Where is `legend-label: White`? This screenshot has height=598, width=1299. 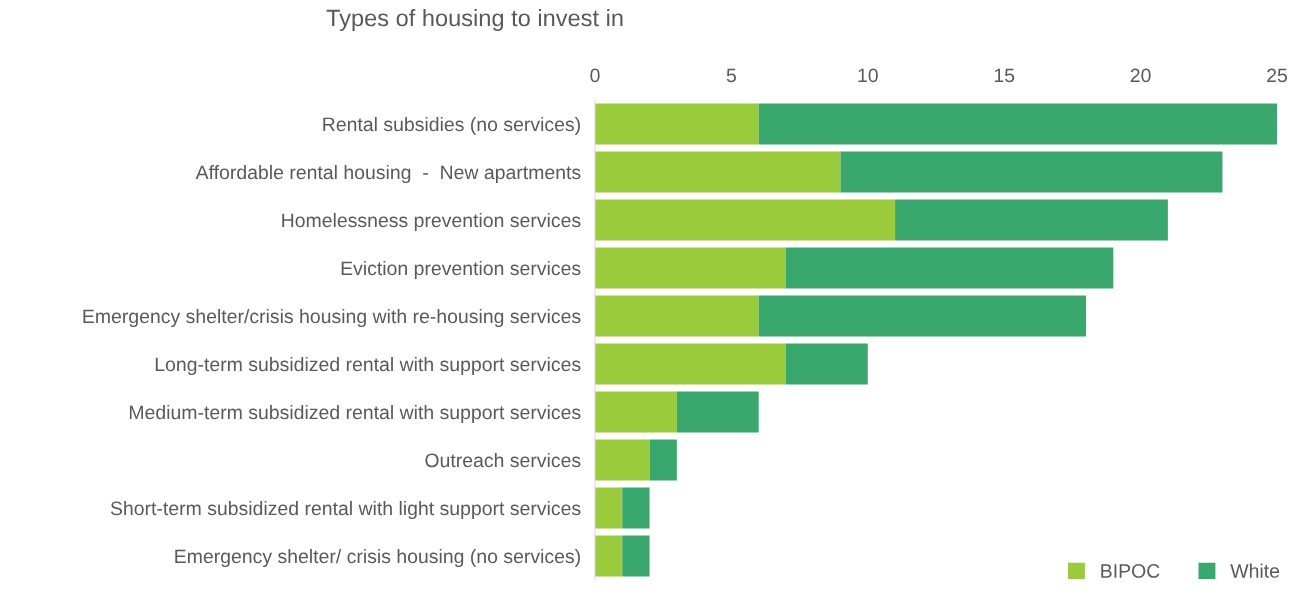
legend-label: White is located at coordinates (1255, 570).